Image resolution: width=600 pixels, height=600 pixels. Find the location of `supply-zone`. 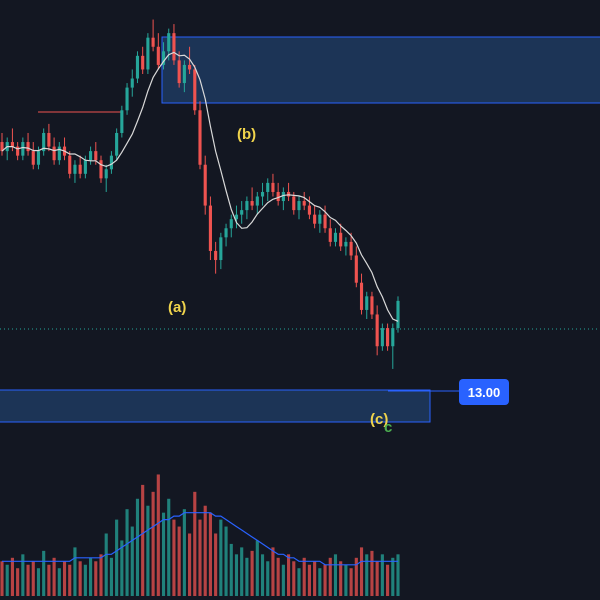

supply-zone is located at coordinates (380, 70).